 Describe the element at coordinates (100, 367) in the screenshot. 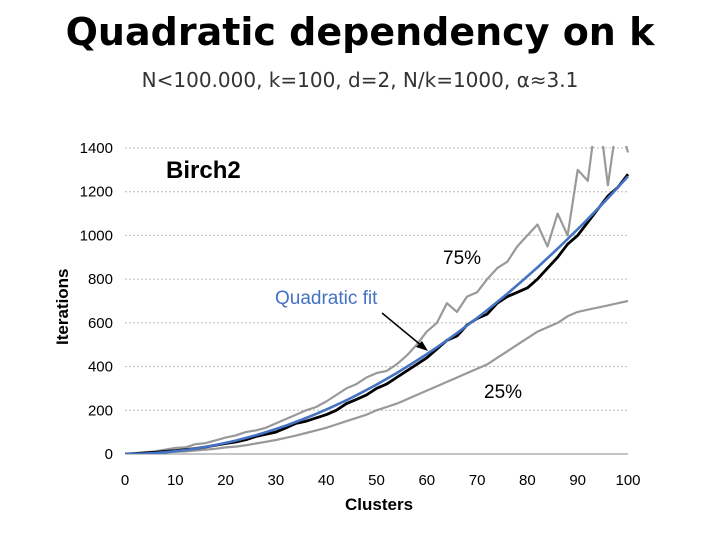

I see `y-tick-400: 400` at that location.